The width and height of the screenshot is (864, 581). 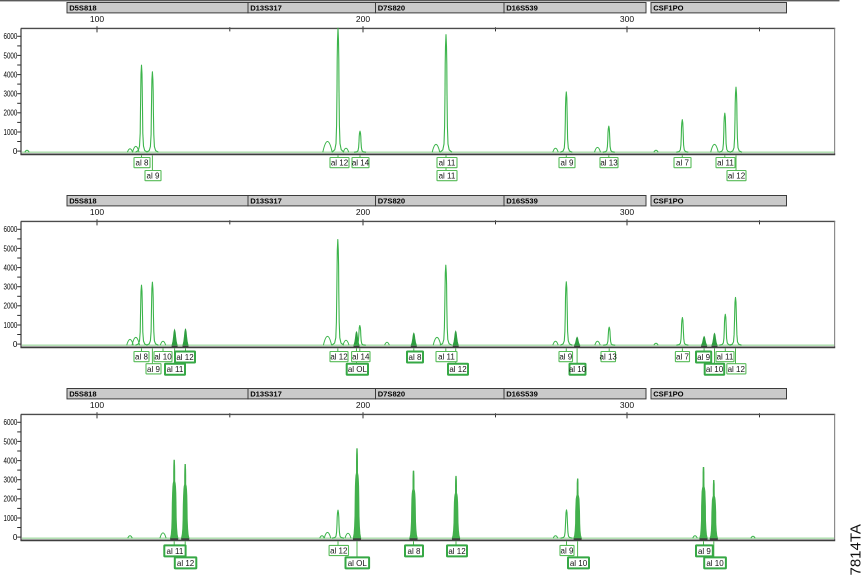 I want to click on svg-text: 7814TA, so click(x=856, y=549).